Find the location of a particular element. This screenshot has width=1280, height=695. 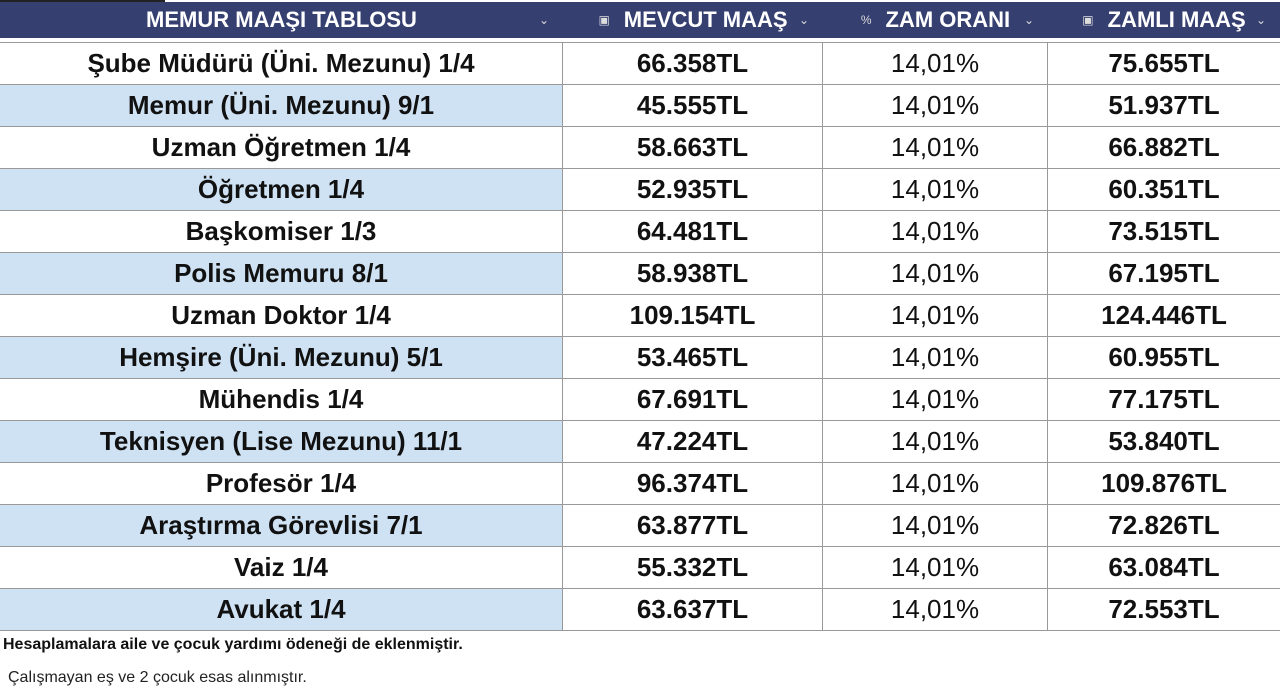

position-cell: Mühendis 1/4 is located at coordinates (281, 399).